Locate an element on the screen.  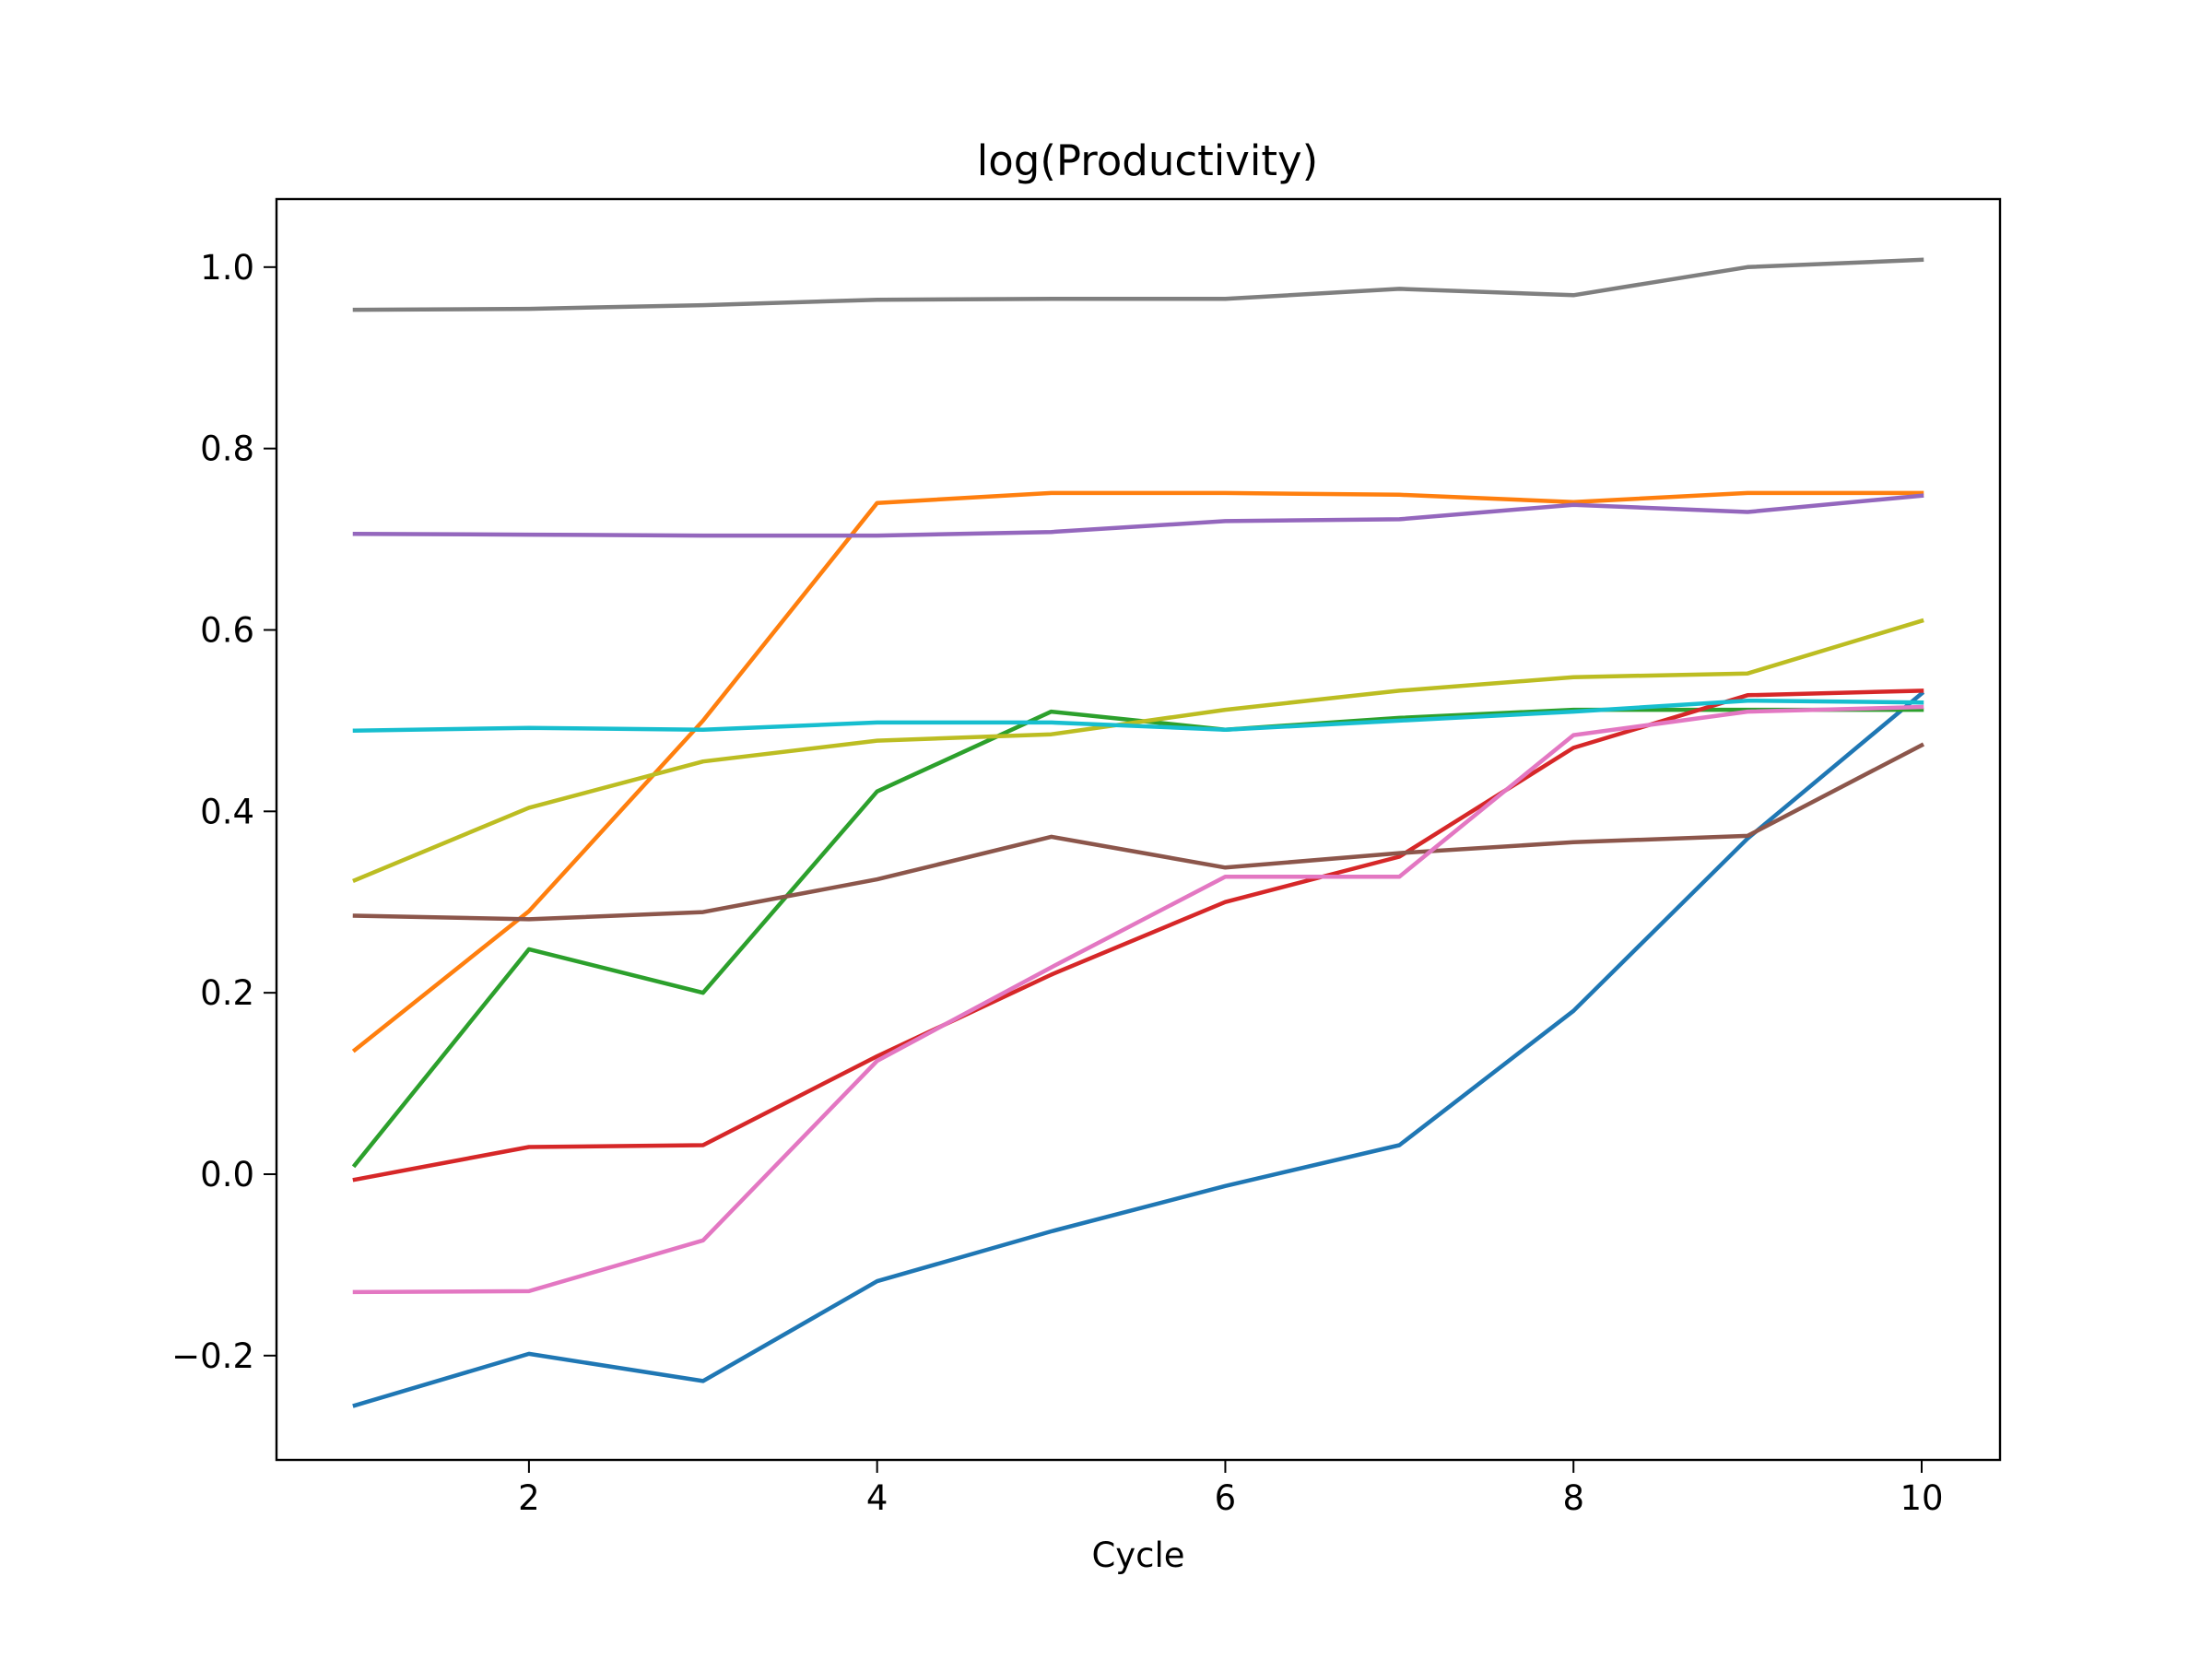
y-tick-label: 0.0 is located at coordinates (227, 1174).